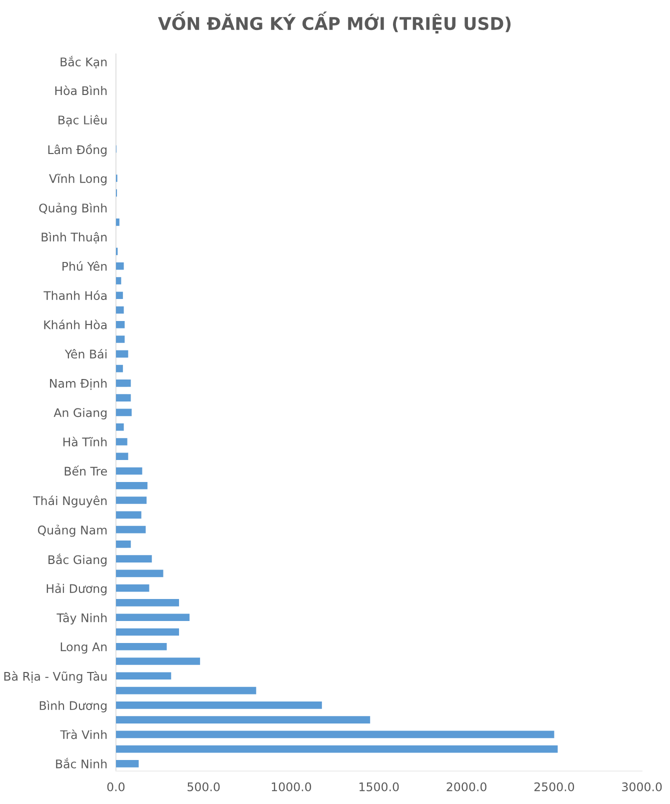 The image size is (670, 804). What do you see at coordinates (74, 238) in the screenshot?
I see `y-tick-label: Bình Thuận` at bounding box center [74, 238].